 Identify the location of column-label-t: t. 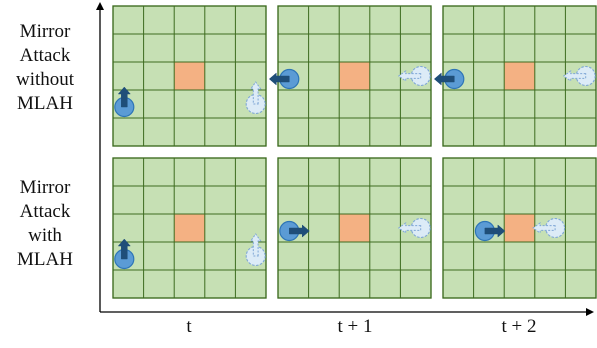
(189, 326).